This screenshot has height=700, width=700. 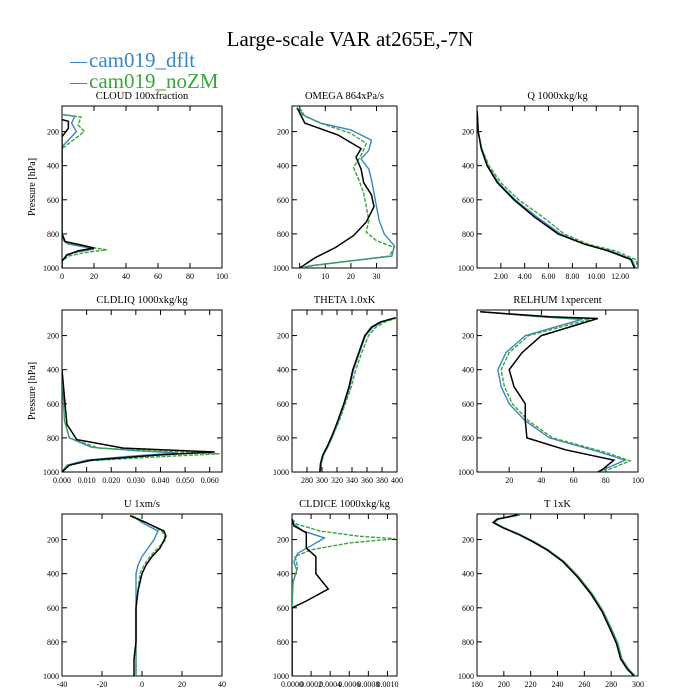 I want to click on x-tick-label: 0, so click(x=142, y=684).